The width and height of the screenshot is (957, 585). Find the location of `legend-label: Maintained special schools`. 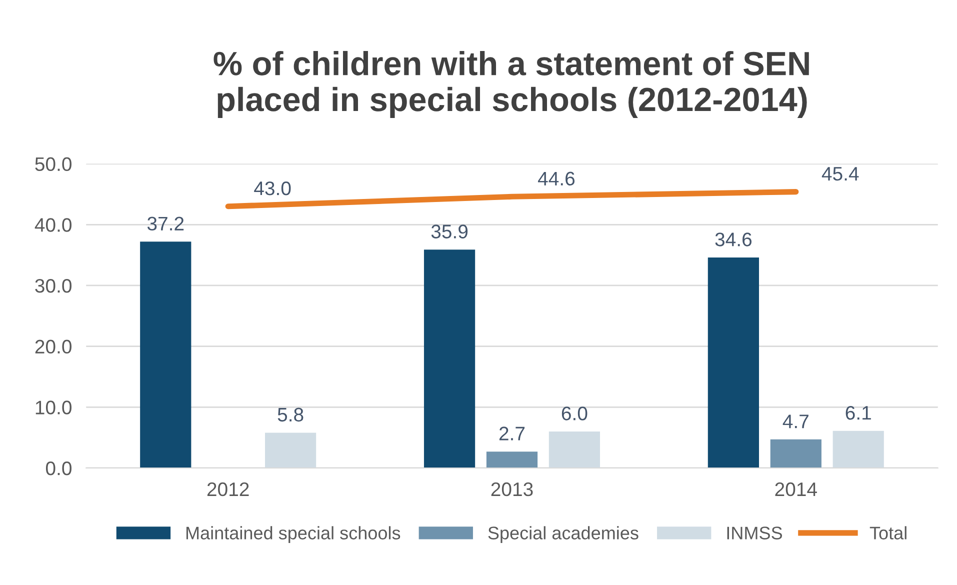

legend-label: Maintained special schools is located at coordinates (293, 535).